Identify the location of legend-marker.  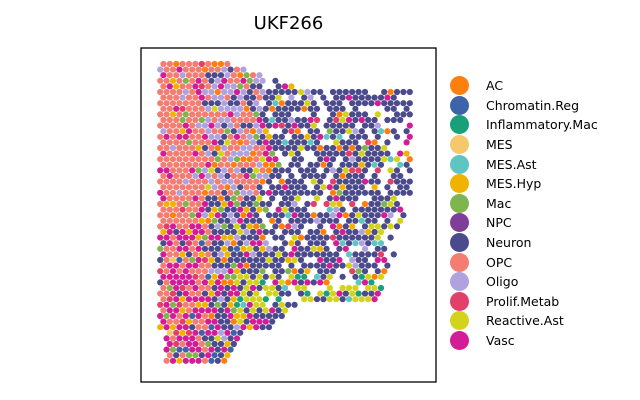
(459, 321).